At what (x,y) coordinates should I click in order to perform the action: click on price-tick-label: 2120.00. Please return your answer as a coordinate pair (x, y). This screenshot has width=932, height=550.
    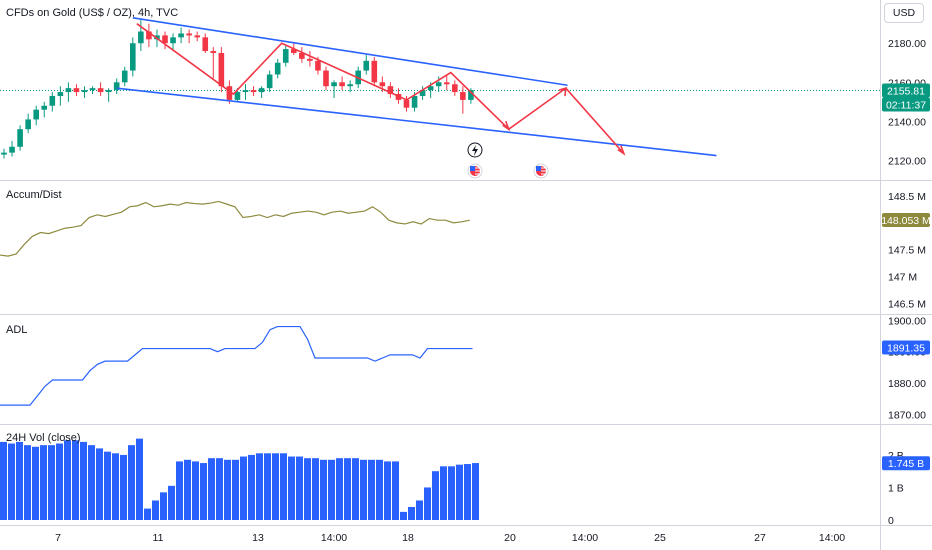
    Looking at the image, I should click on (907, 161).